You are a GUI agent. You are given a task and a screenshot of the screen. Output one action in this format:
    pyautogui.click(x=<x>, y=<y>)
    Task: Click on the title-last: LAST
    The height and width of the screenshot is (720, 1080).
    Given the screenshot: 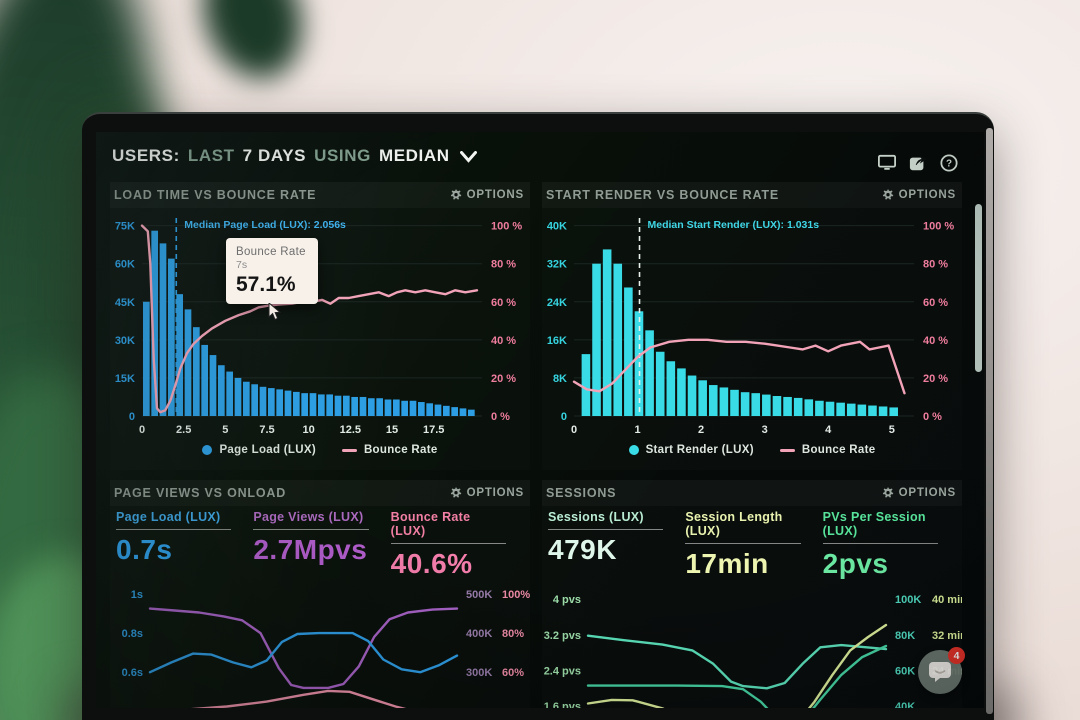 What is the action you would take?
    pyautogui.click(x=211, y=155)
    